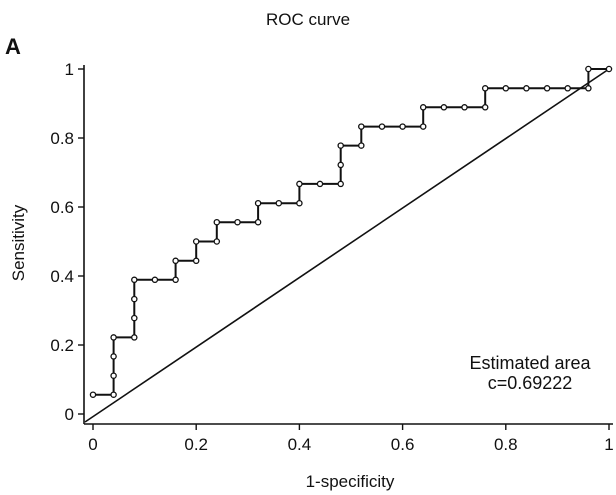 The image size is (616, 495). What do you see at coordinates (13, 46) in the screenshot?
I see `panel-label: A` at bounding box center [13, 46].